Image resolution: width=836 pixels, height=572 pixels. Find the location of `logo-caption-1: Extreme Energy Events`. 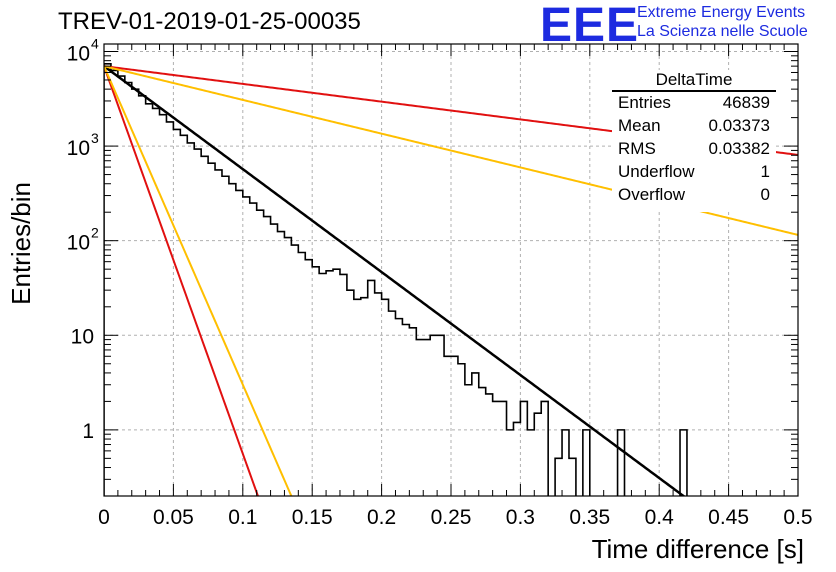

logo-caption-1: Extreme Energy Events is located at coordinates (721, 12).